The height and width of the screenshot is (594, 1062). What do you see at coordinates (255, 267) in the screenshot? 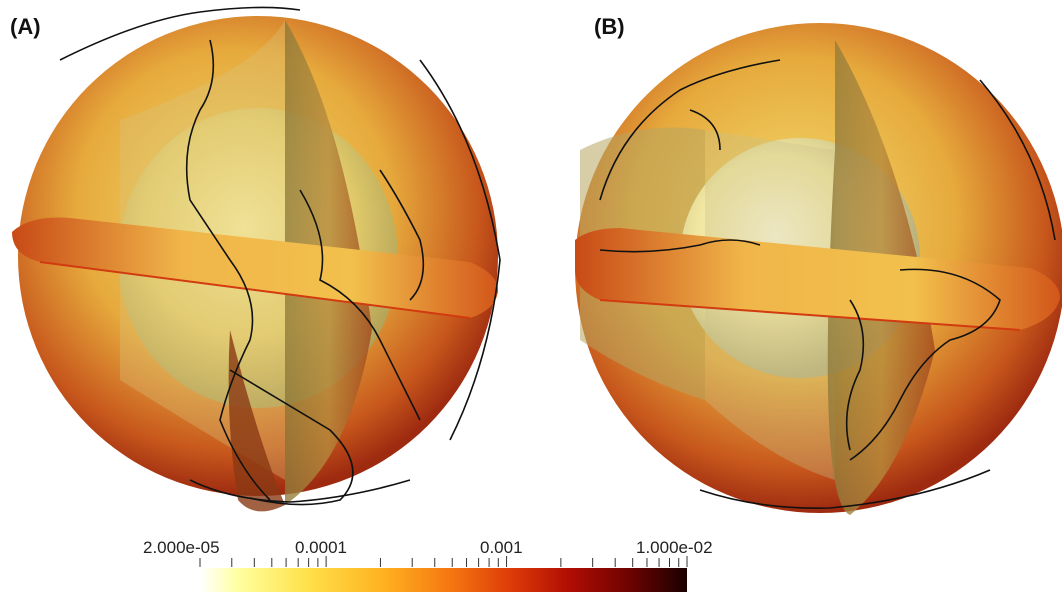
I see `equatorial-slice-a` at bounding box center [255, 267].